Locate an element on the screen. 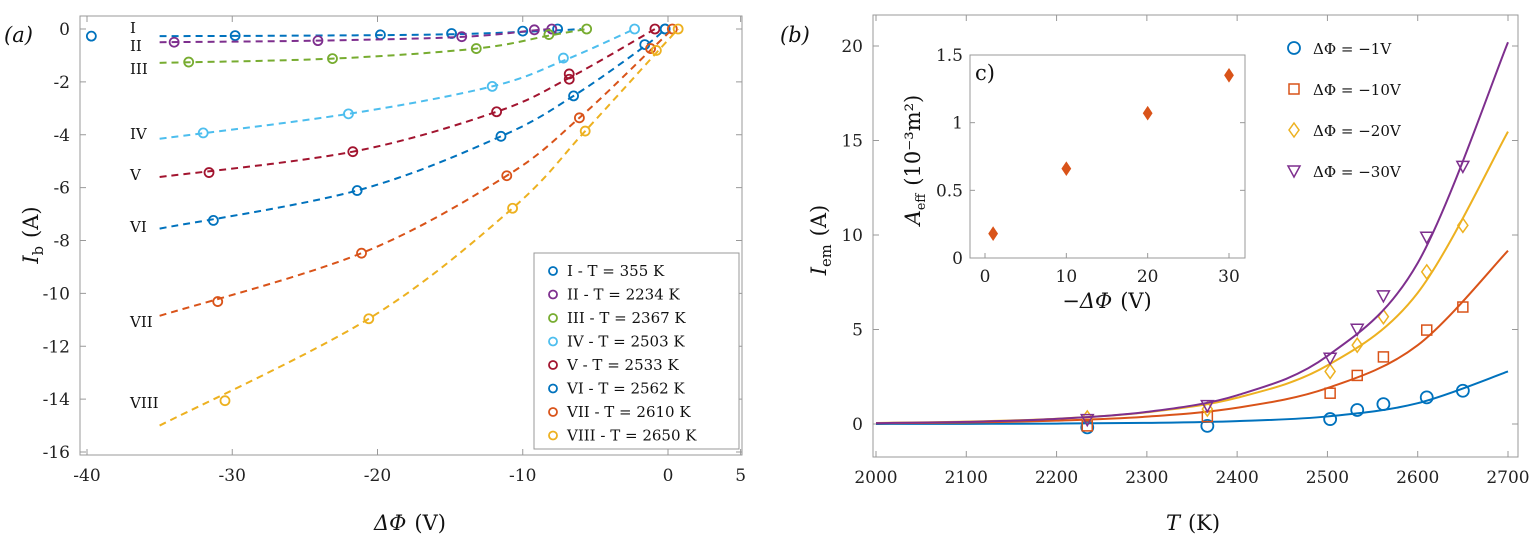 This screenshot has height=541, width=1532. legend-entry: ΔΦ = −20V is located at coordinates (1357, 131).